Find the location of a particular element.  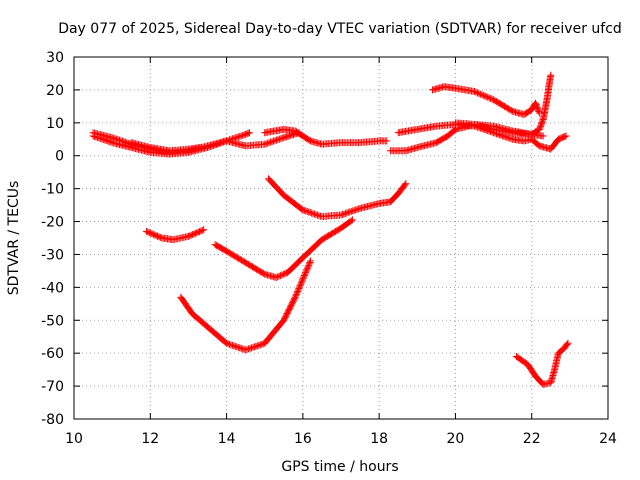

y-tick-label: 0 is located at coordinates (59, 157).